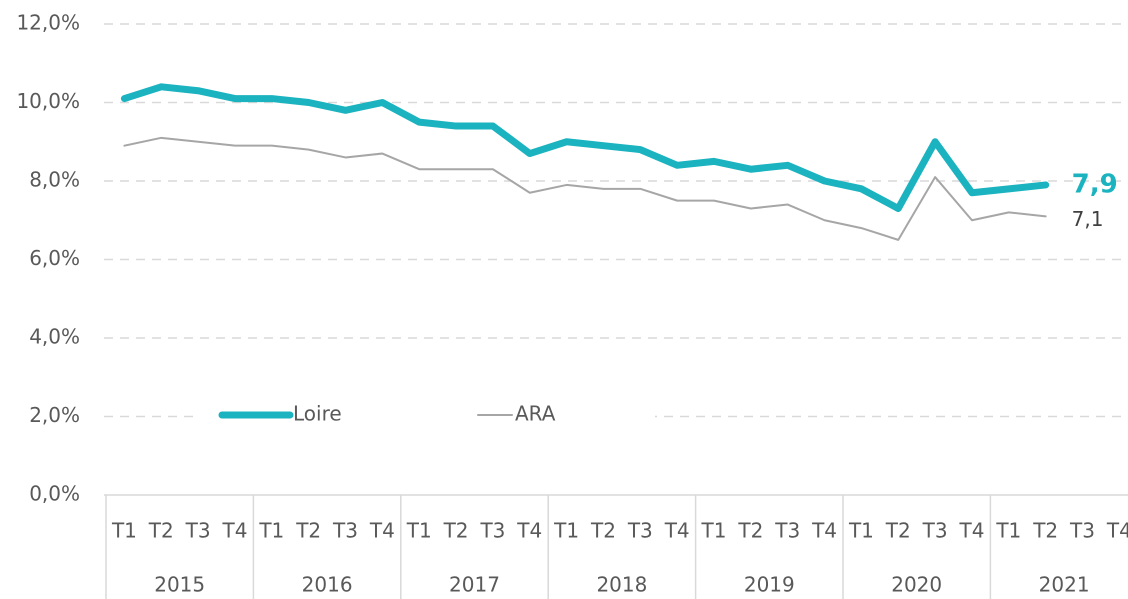  Describe the element at coordinates (54, 180) in the screenshot. I see `y-tick-label: 8,0%` at that location.